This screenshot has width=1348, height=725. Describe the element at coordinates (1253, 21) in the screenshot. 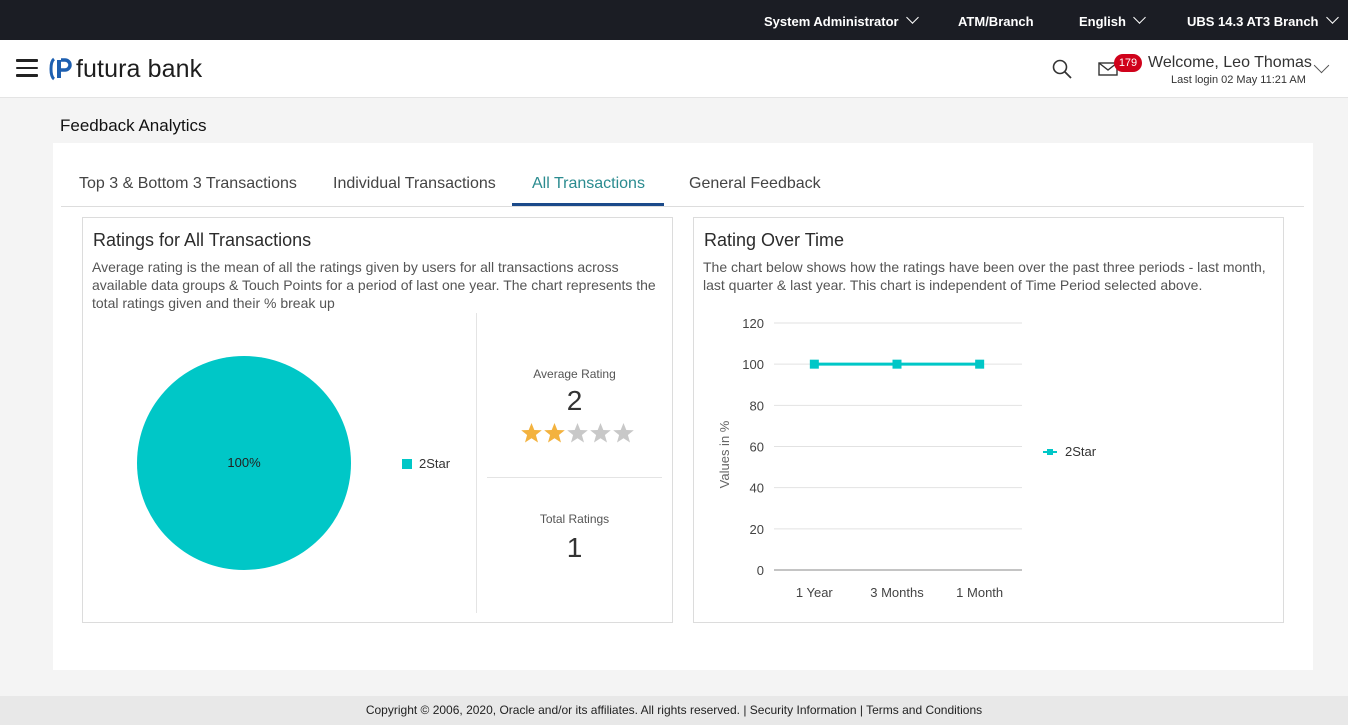

I see `entity-label: UBS 14.3 AT3 Branch` at that location.